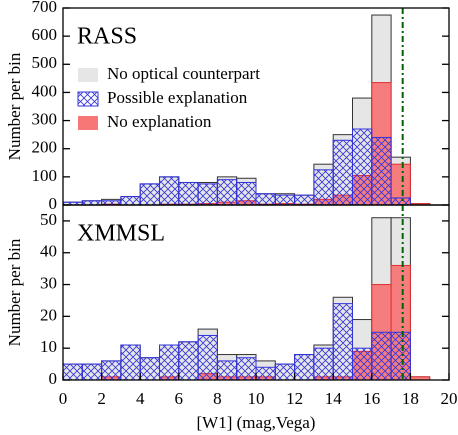 The image size is (458, 435). What do you see at coordinates (48, 219) in the screenshot?
I see `y-tick-label: 50` at bounding box center [48, 219].